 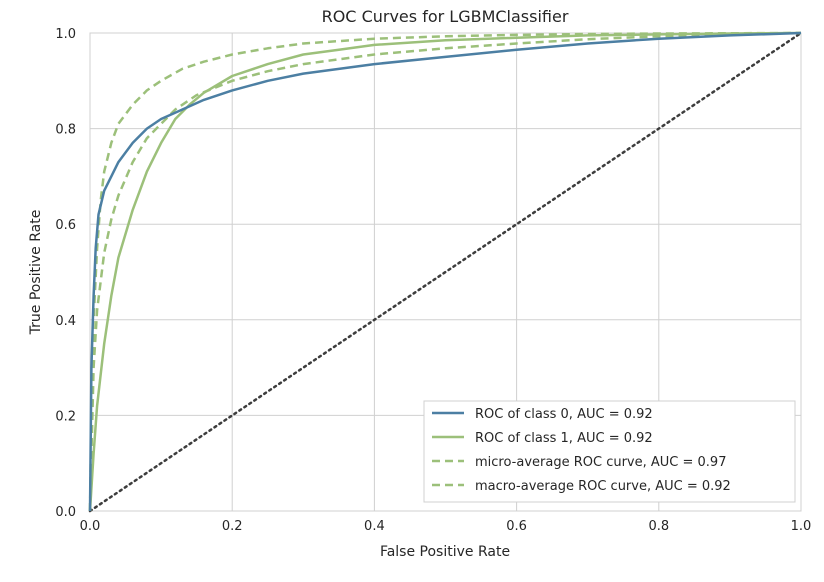 I want to click on y-tick-label: 0.6, so click(x=65, y=225).